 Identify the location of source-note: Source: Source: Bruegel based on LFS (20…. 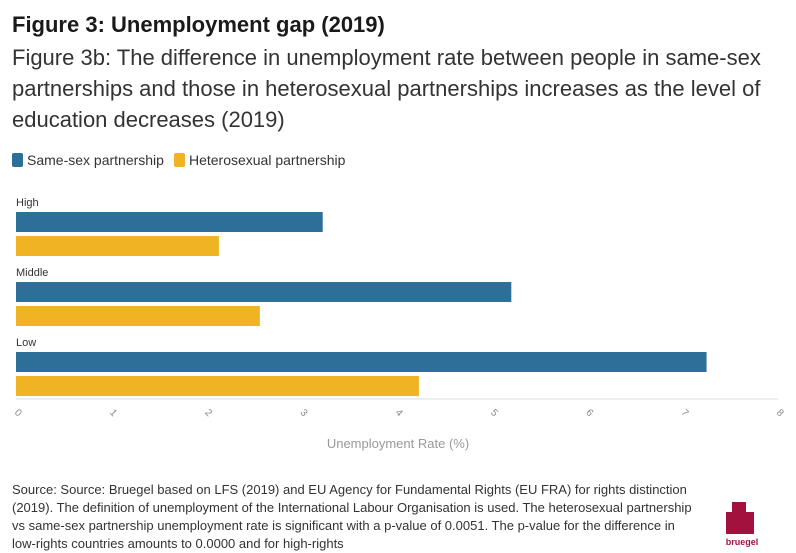
(352, 516).